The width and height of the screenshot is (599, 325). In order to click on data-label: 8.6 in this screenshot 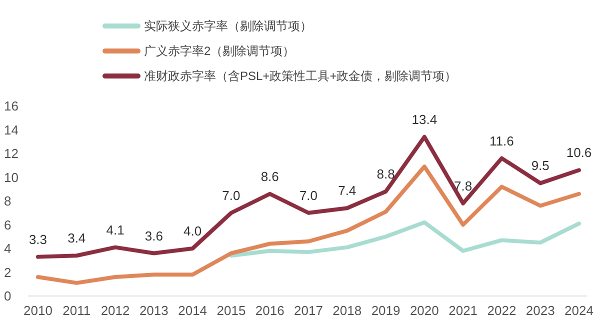, I will do `click(269, 176)`.